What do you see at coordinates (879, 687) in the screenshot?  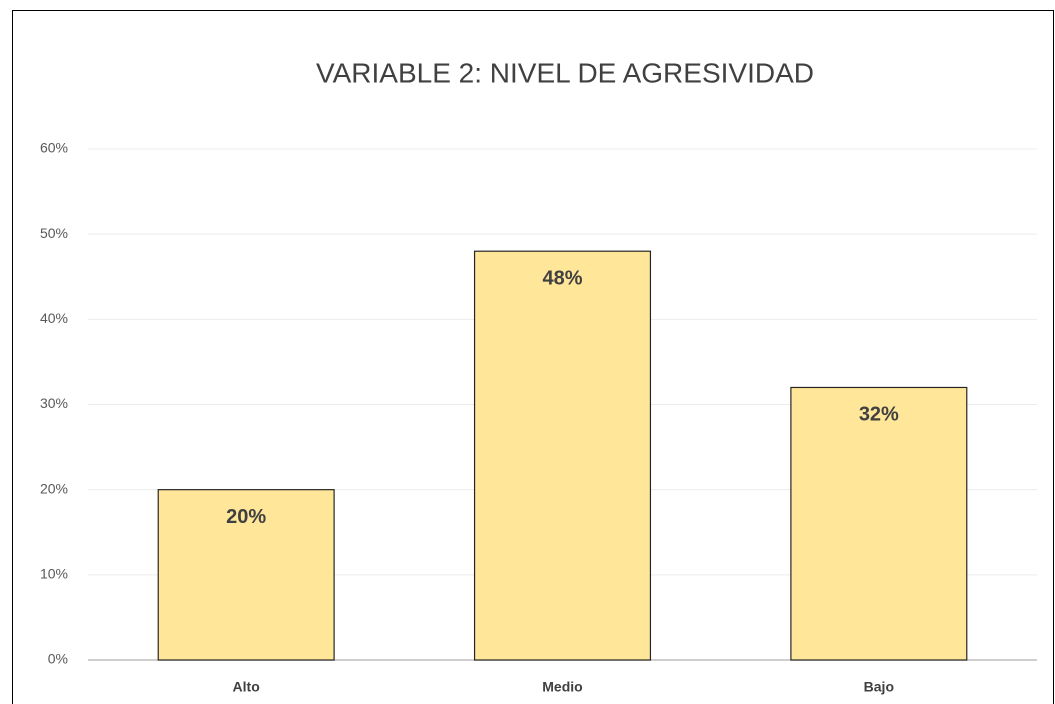 I see `x-tick-label: Bajo` at bounding box center [879, 687].